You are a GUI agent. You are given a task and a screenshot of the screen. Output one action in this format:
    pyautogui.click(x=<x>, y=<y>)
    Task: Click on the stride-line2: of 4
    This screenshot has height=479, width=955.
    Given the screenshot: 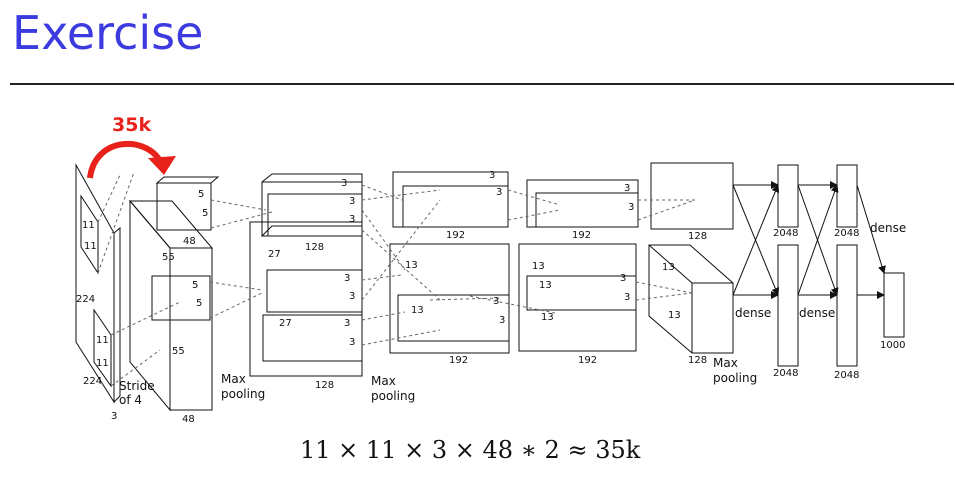 What is the action you would take?
    pyautogui.click(x=130, y=400)
    